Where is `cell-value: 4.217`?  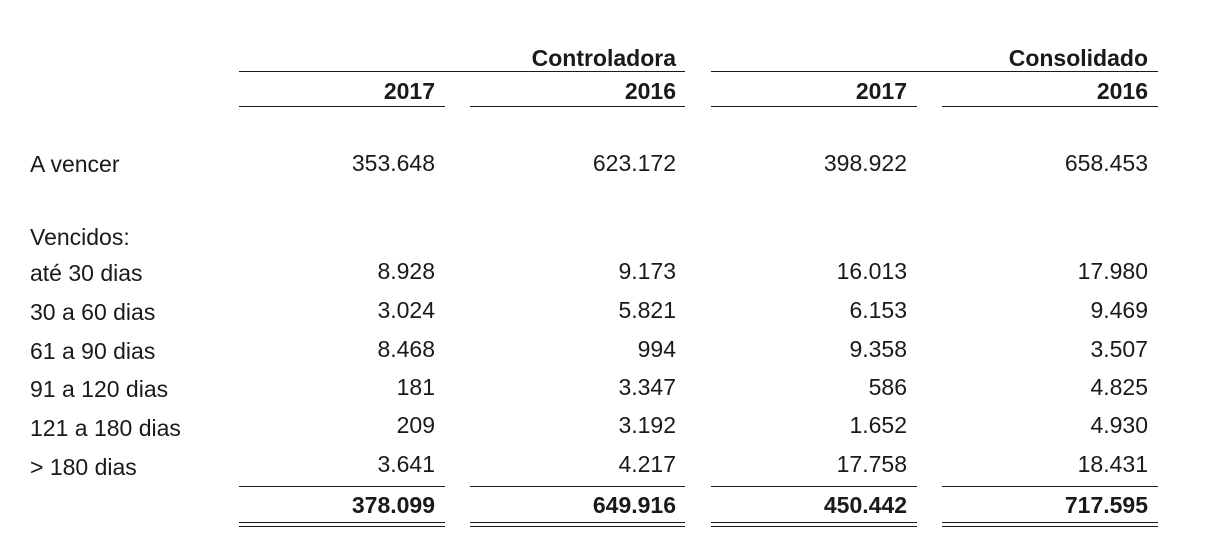 cell-value: 4.217 is located at coordinates (647, 464).